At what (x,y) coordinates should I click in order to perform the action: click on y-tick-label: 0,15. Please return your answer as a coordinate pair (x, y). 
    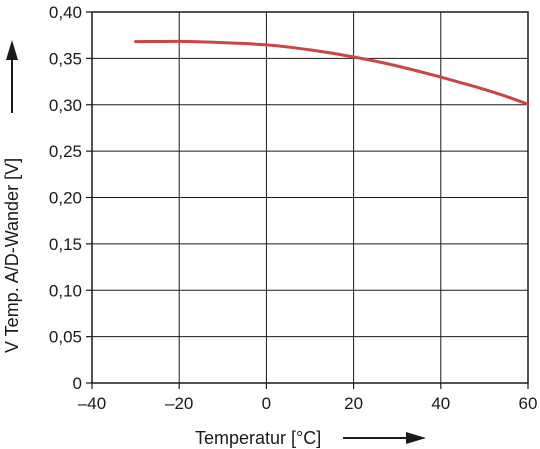
    Looking at the image, I should click on (65, 244).